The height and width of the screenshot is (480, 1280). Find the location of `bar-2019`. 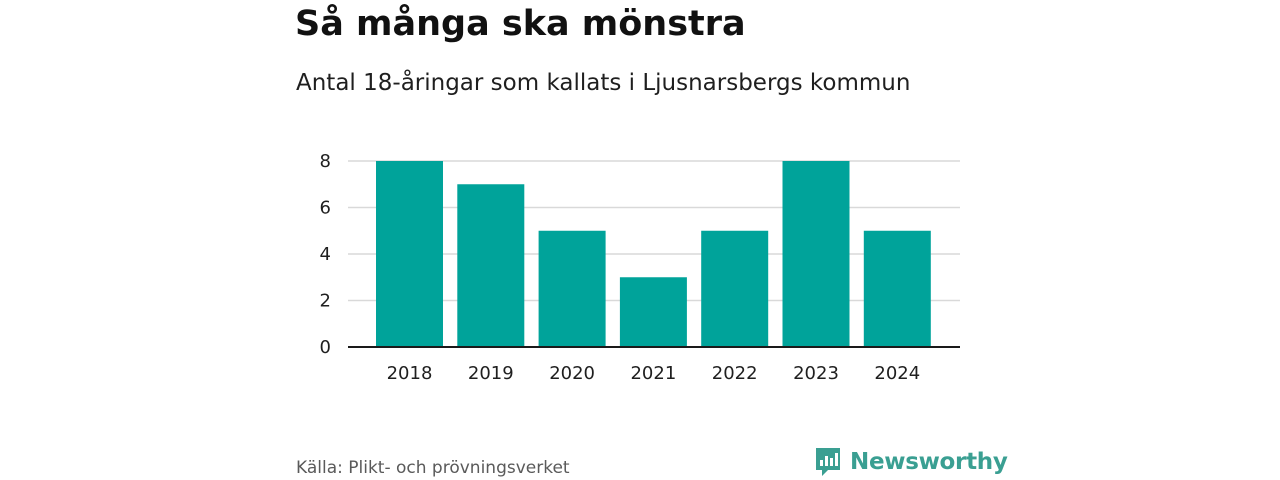

bar-2019 is located at coordinates (491, 265).